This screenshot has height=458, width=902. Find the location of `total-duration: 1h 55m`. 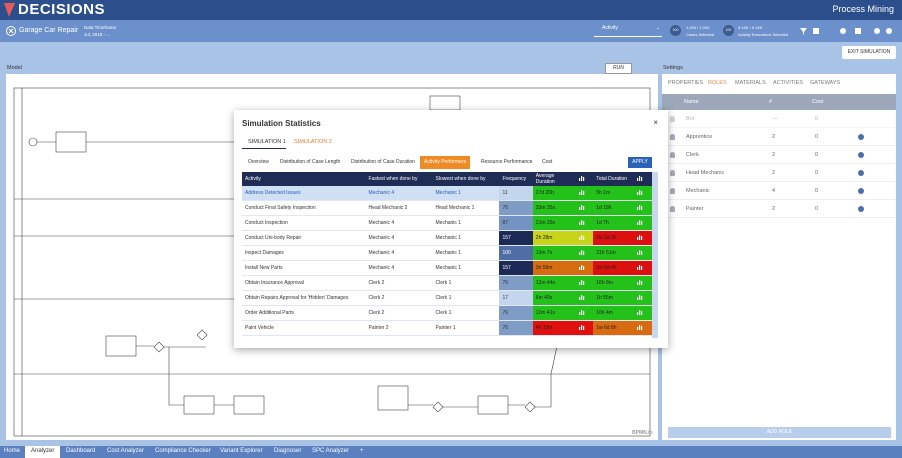

total-duration: 1h 55m is located at coordinates (614, 298).